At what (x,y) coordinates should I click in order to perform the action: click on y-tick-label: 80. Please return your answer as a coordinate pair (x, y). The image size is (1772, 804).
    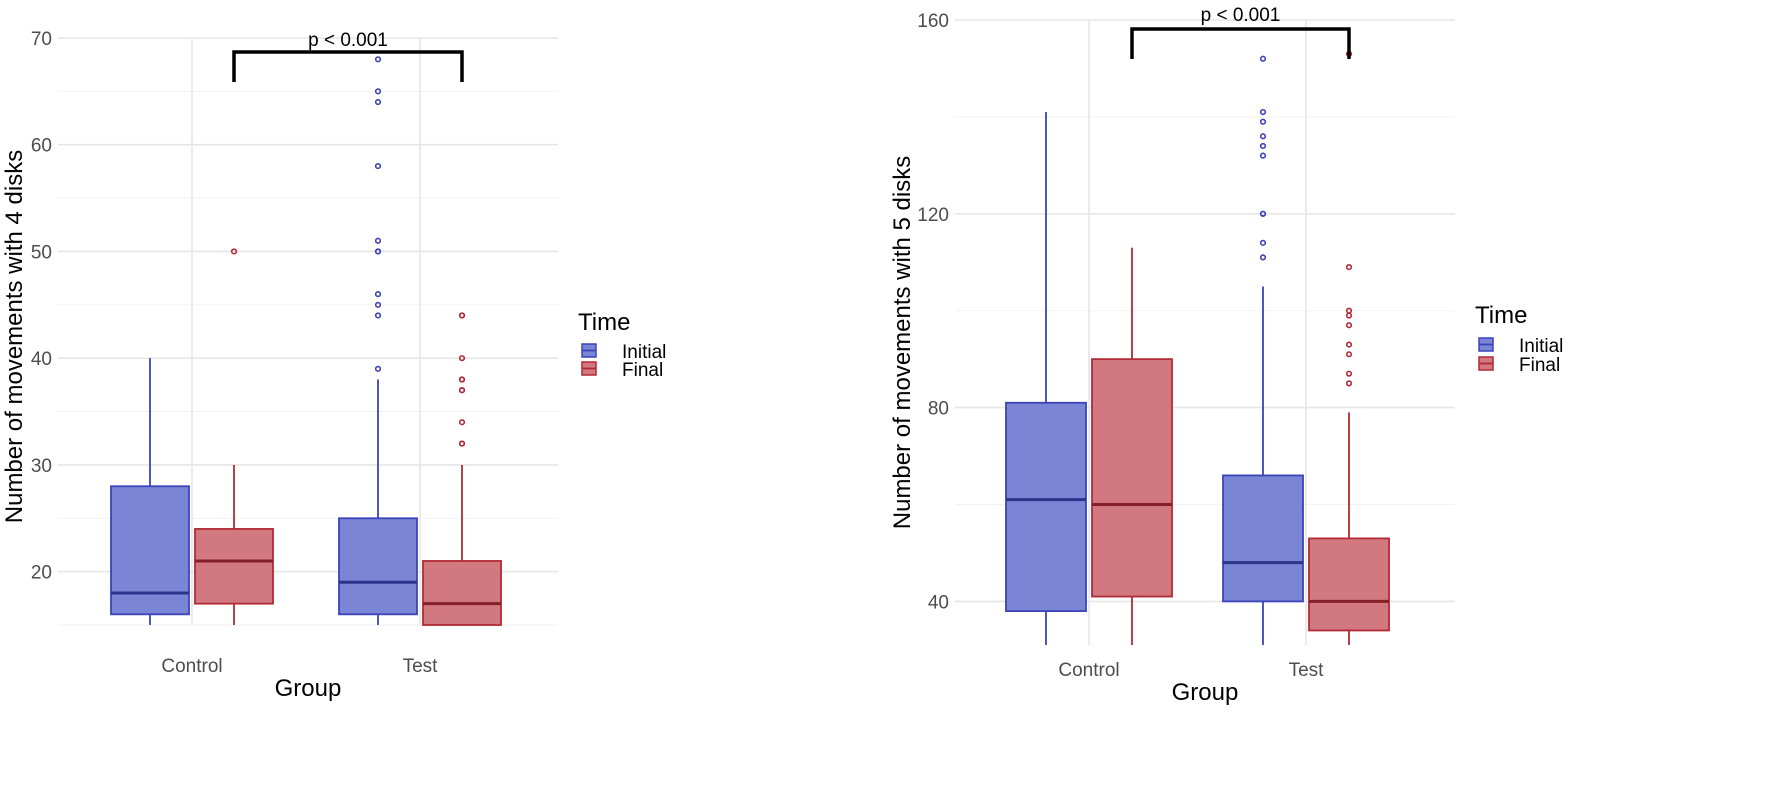
    Looking at the image, I should click on (938, 409).